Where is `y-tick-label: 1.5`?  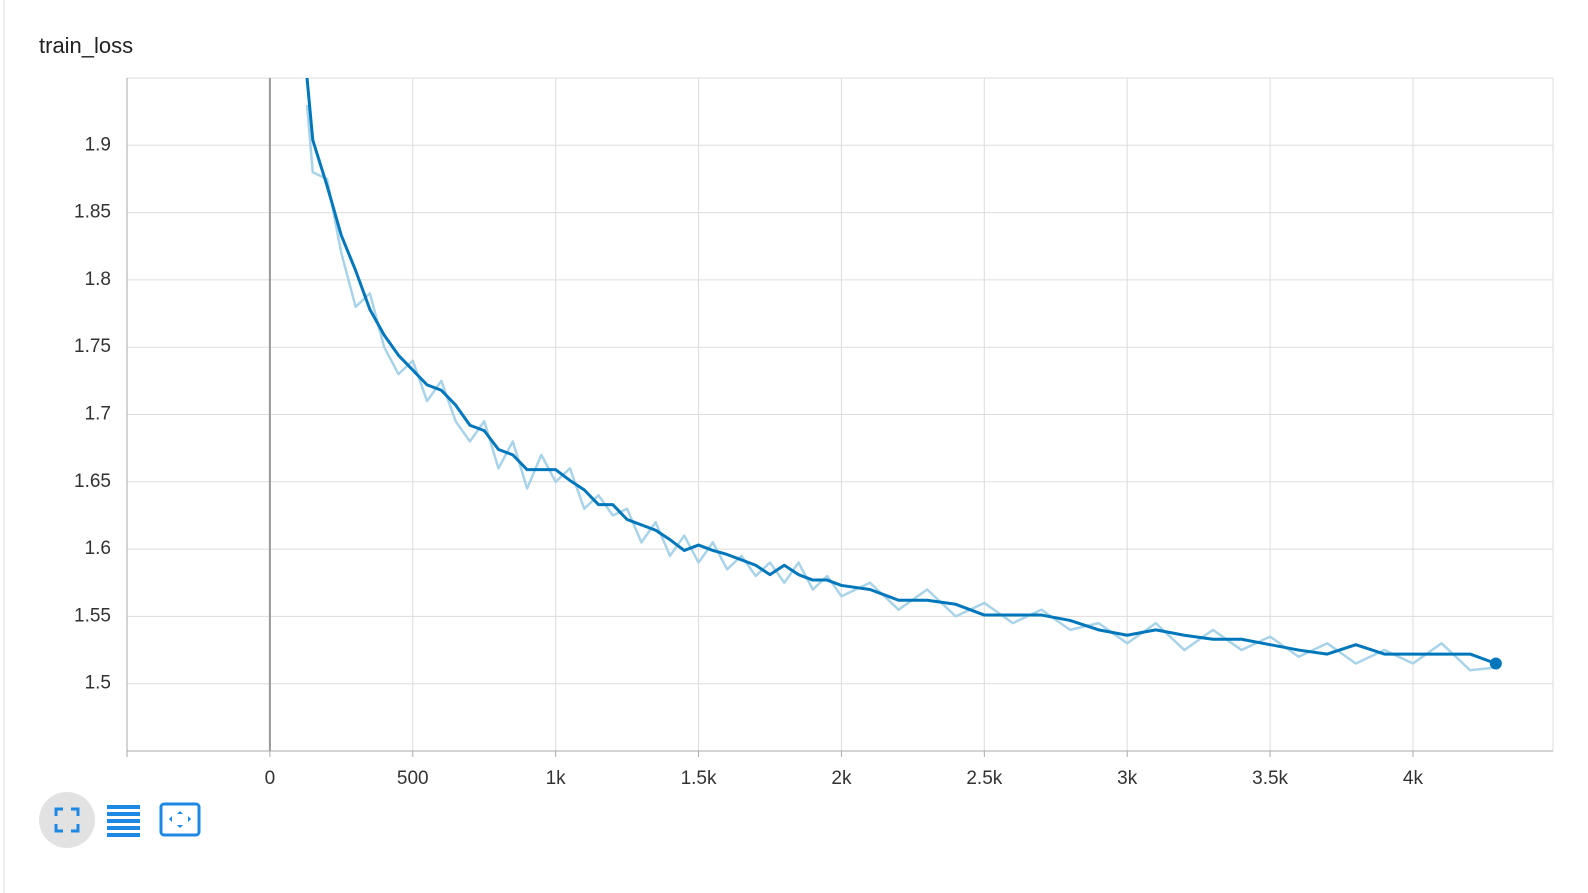 y-tick-label: 1.5 is located at coordinates (98, 683).